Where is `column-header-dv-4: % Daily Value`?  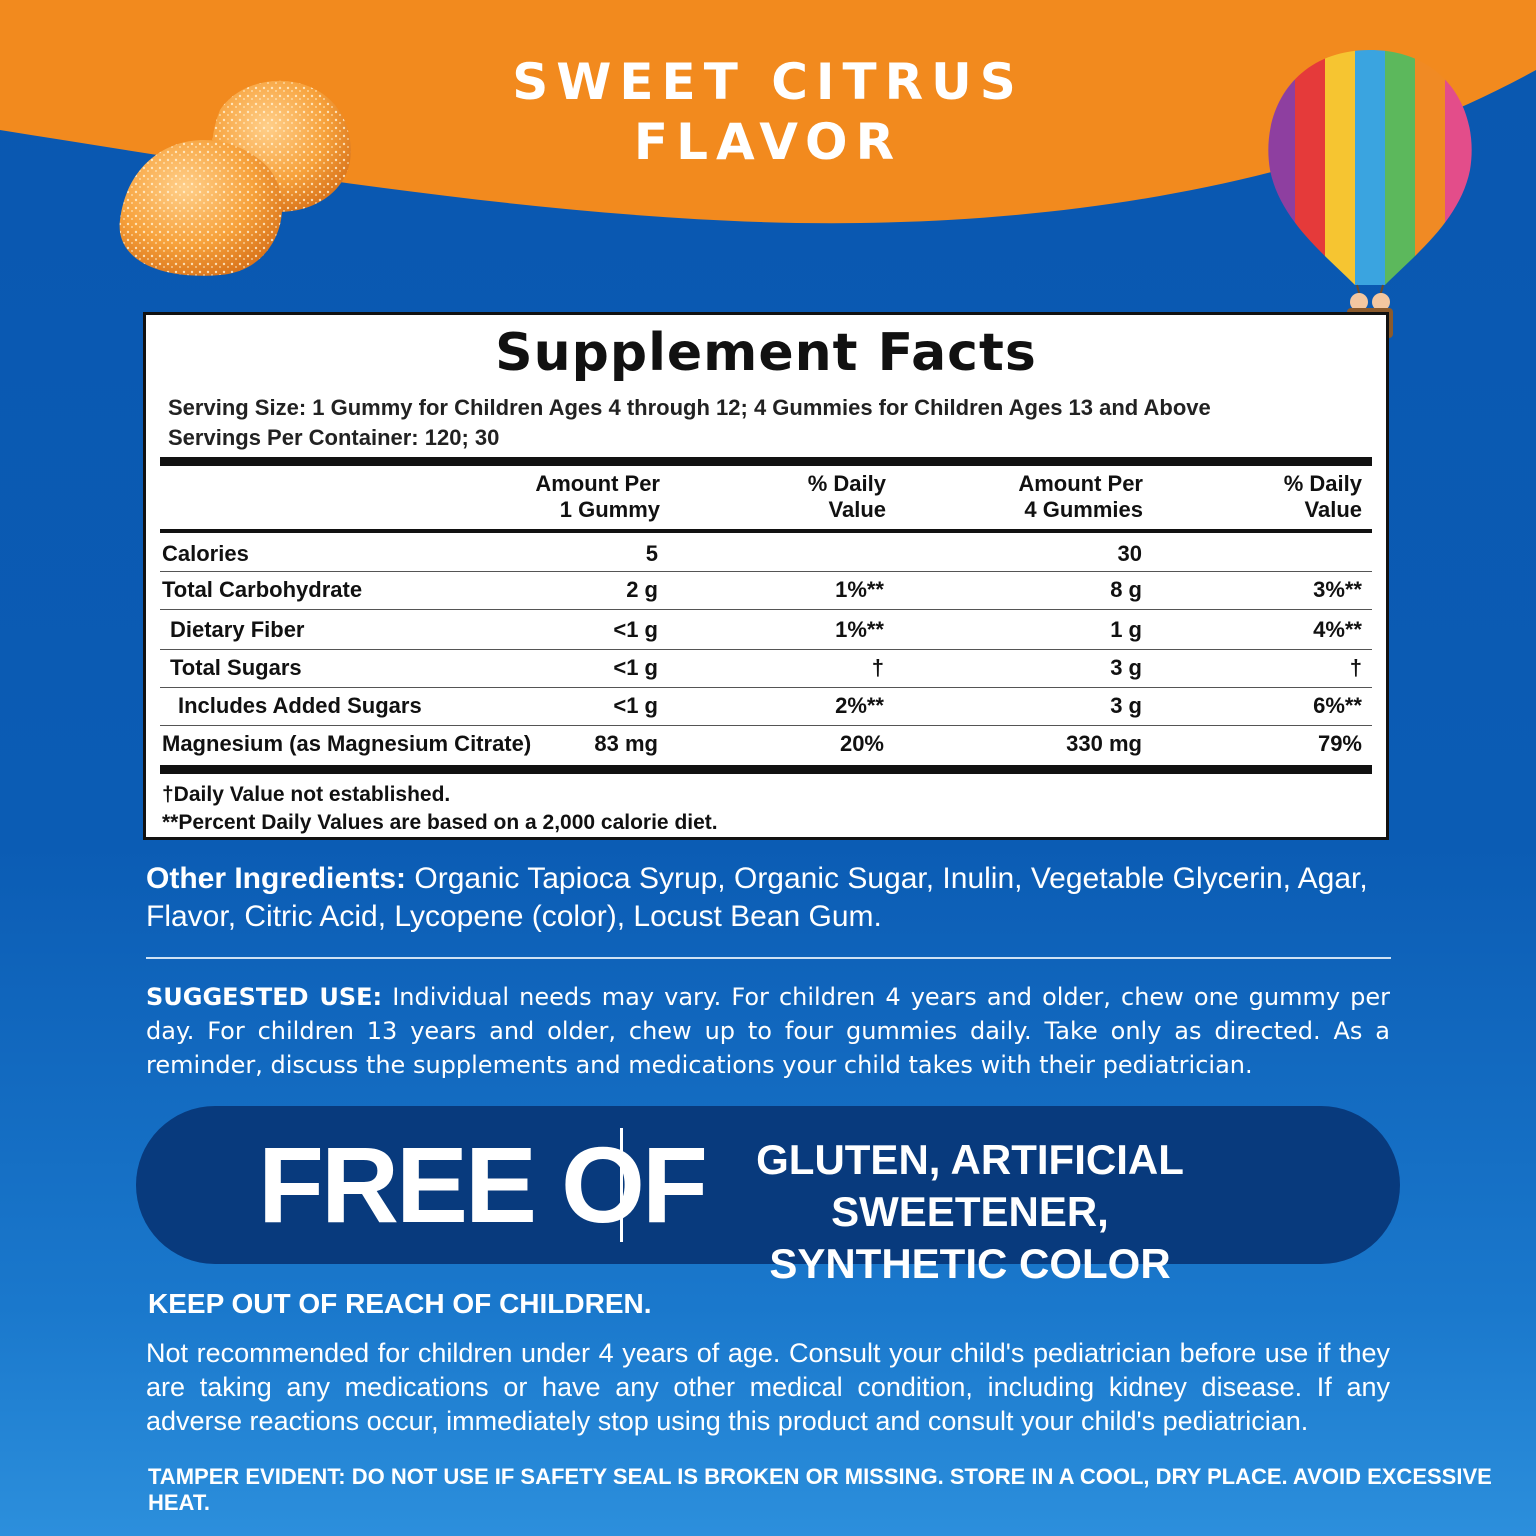 column-header-dv-4: % Daily Value is located at coordinates (1322, 496).